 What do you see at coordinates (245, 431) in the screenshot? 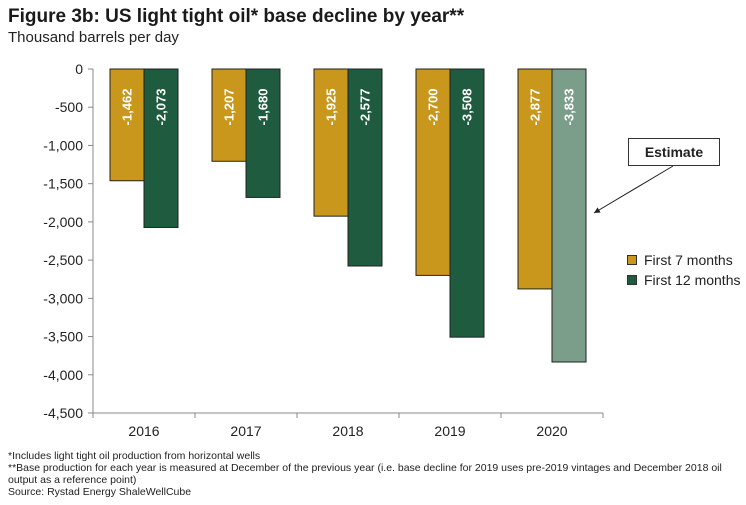
I see `x-tick-label: 2017` at bounding box center [245, 431].